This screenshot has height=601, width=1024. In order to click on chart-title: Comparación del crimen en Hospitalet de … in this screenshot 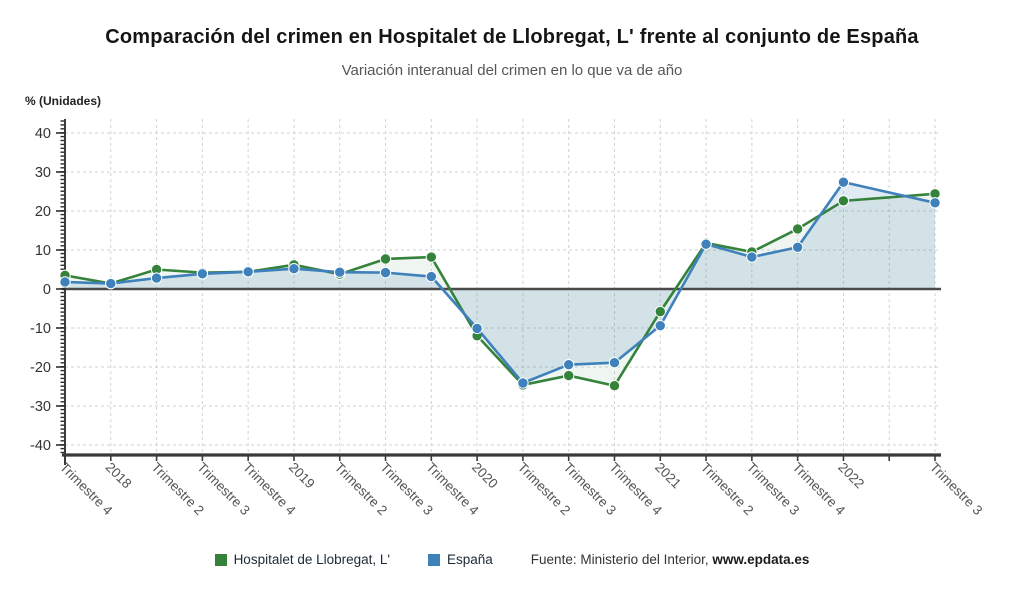, I will do `click(512, 37)`.